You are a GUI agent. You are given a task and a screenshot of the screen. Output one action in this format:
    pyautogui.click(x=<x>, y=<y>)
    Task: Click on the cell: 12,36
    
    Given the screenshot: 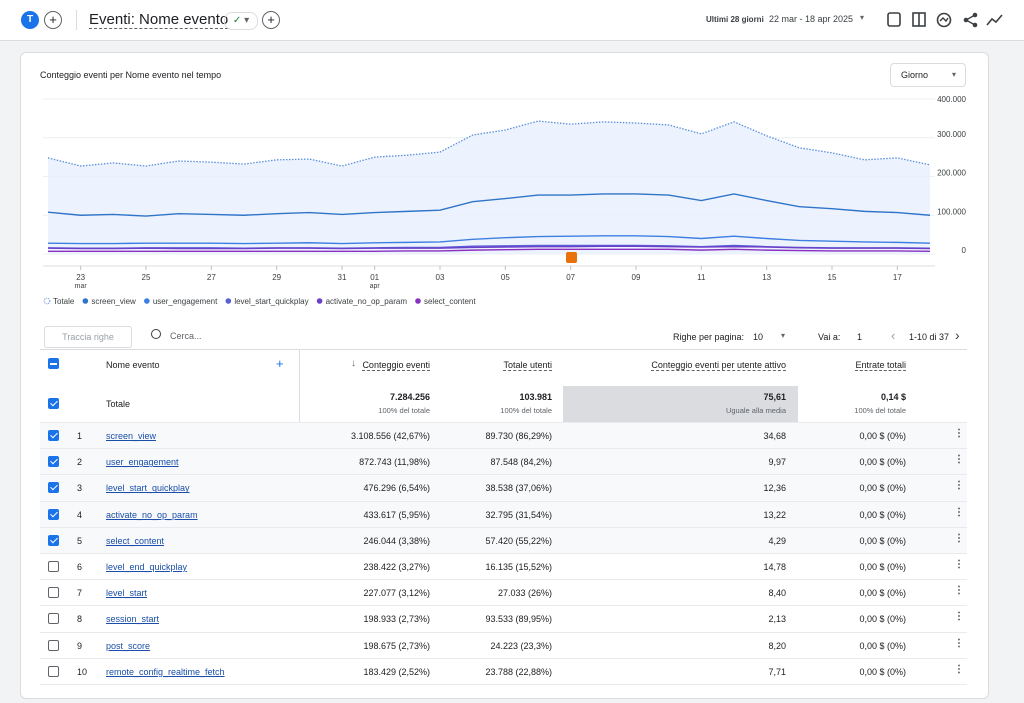 What is the action you would take?
    pyautogui.click(x=774, y=488)
    